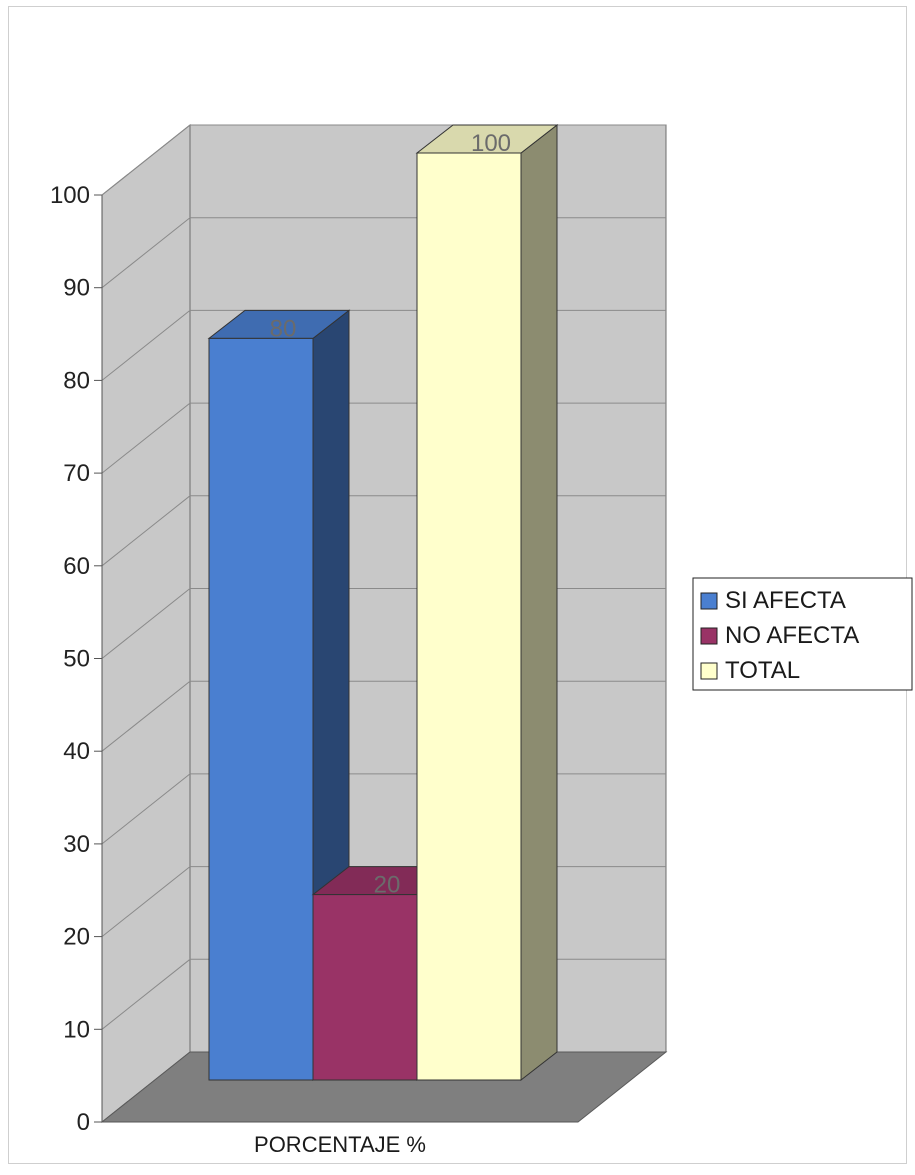 The image size is (915, 1175). Describe the element at coordinates (539, 602) in the screenshot. I see `bar-side-face` at that location.